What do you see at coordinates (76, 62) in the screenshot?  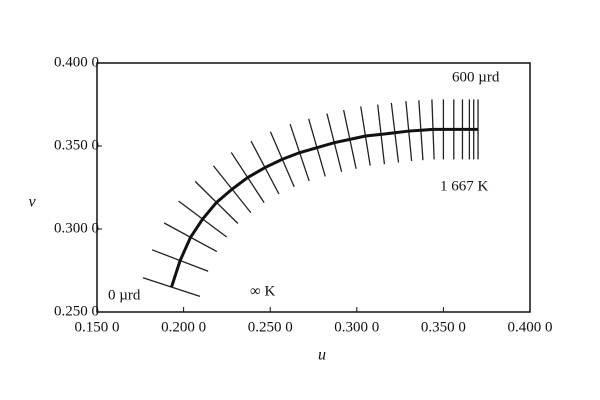 I see `y-tick-label: 0.400 0` at bounding box center [76, 62].